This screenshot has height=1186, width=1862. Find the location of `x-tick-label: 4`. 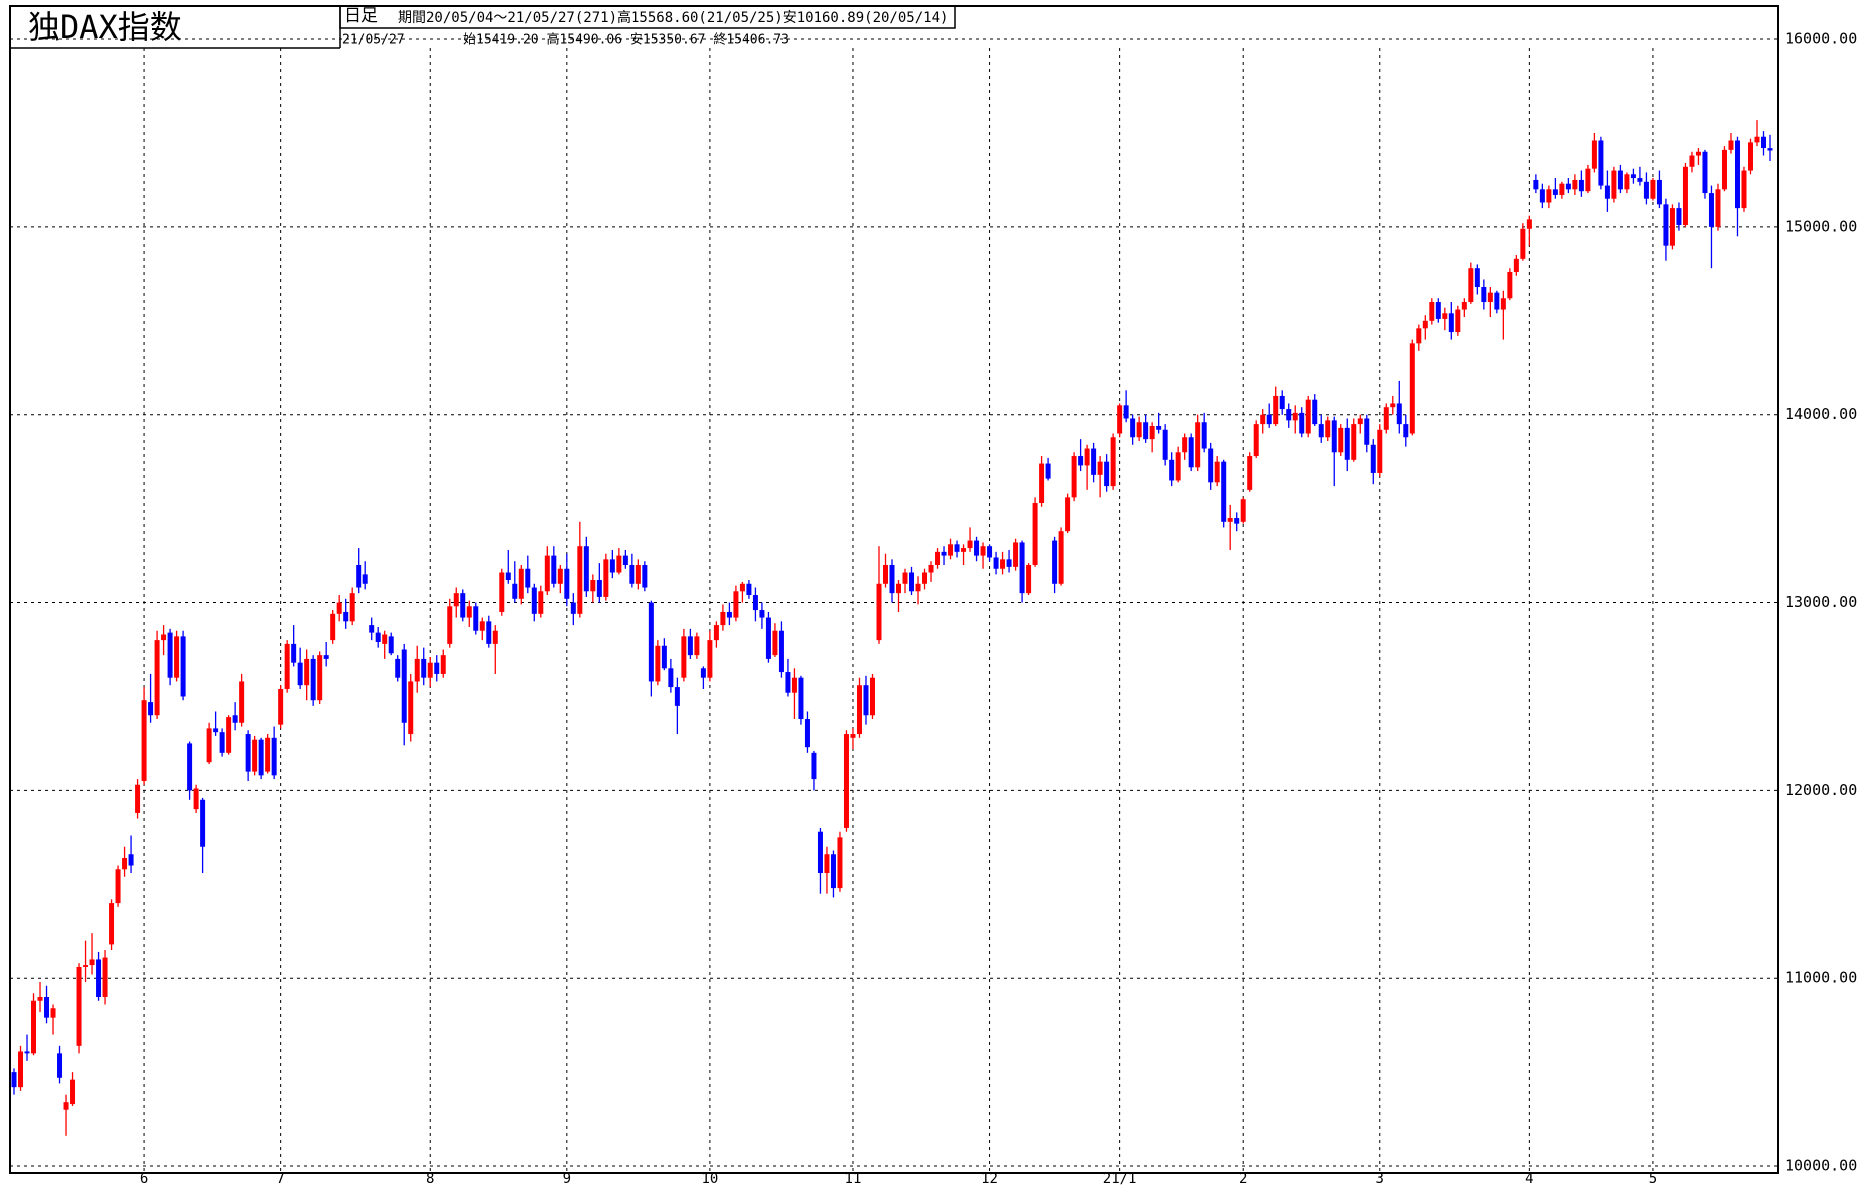

x-tick-label: 4 is located at coordinates (1529, 1178).